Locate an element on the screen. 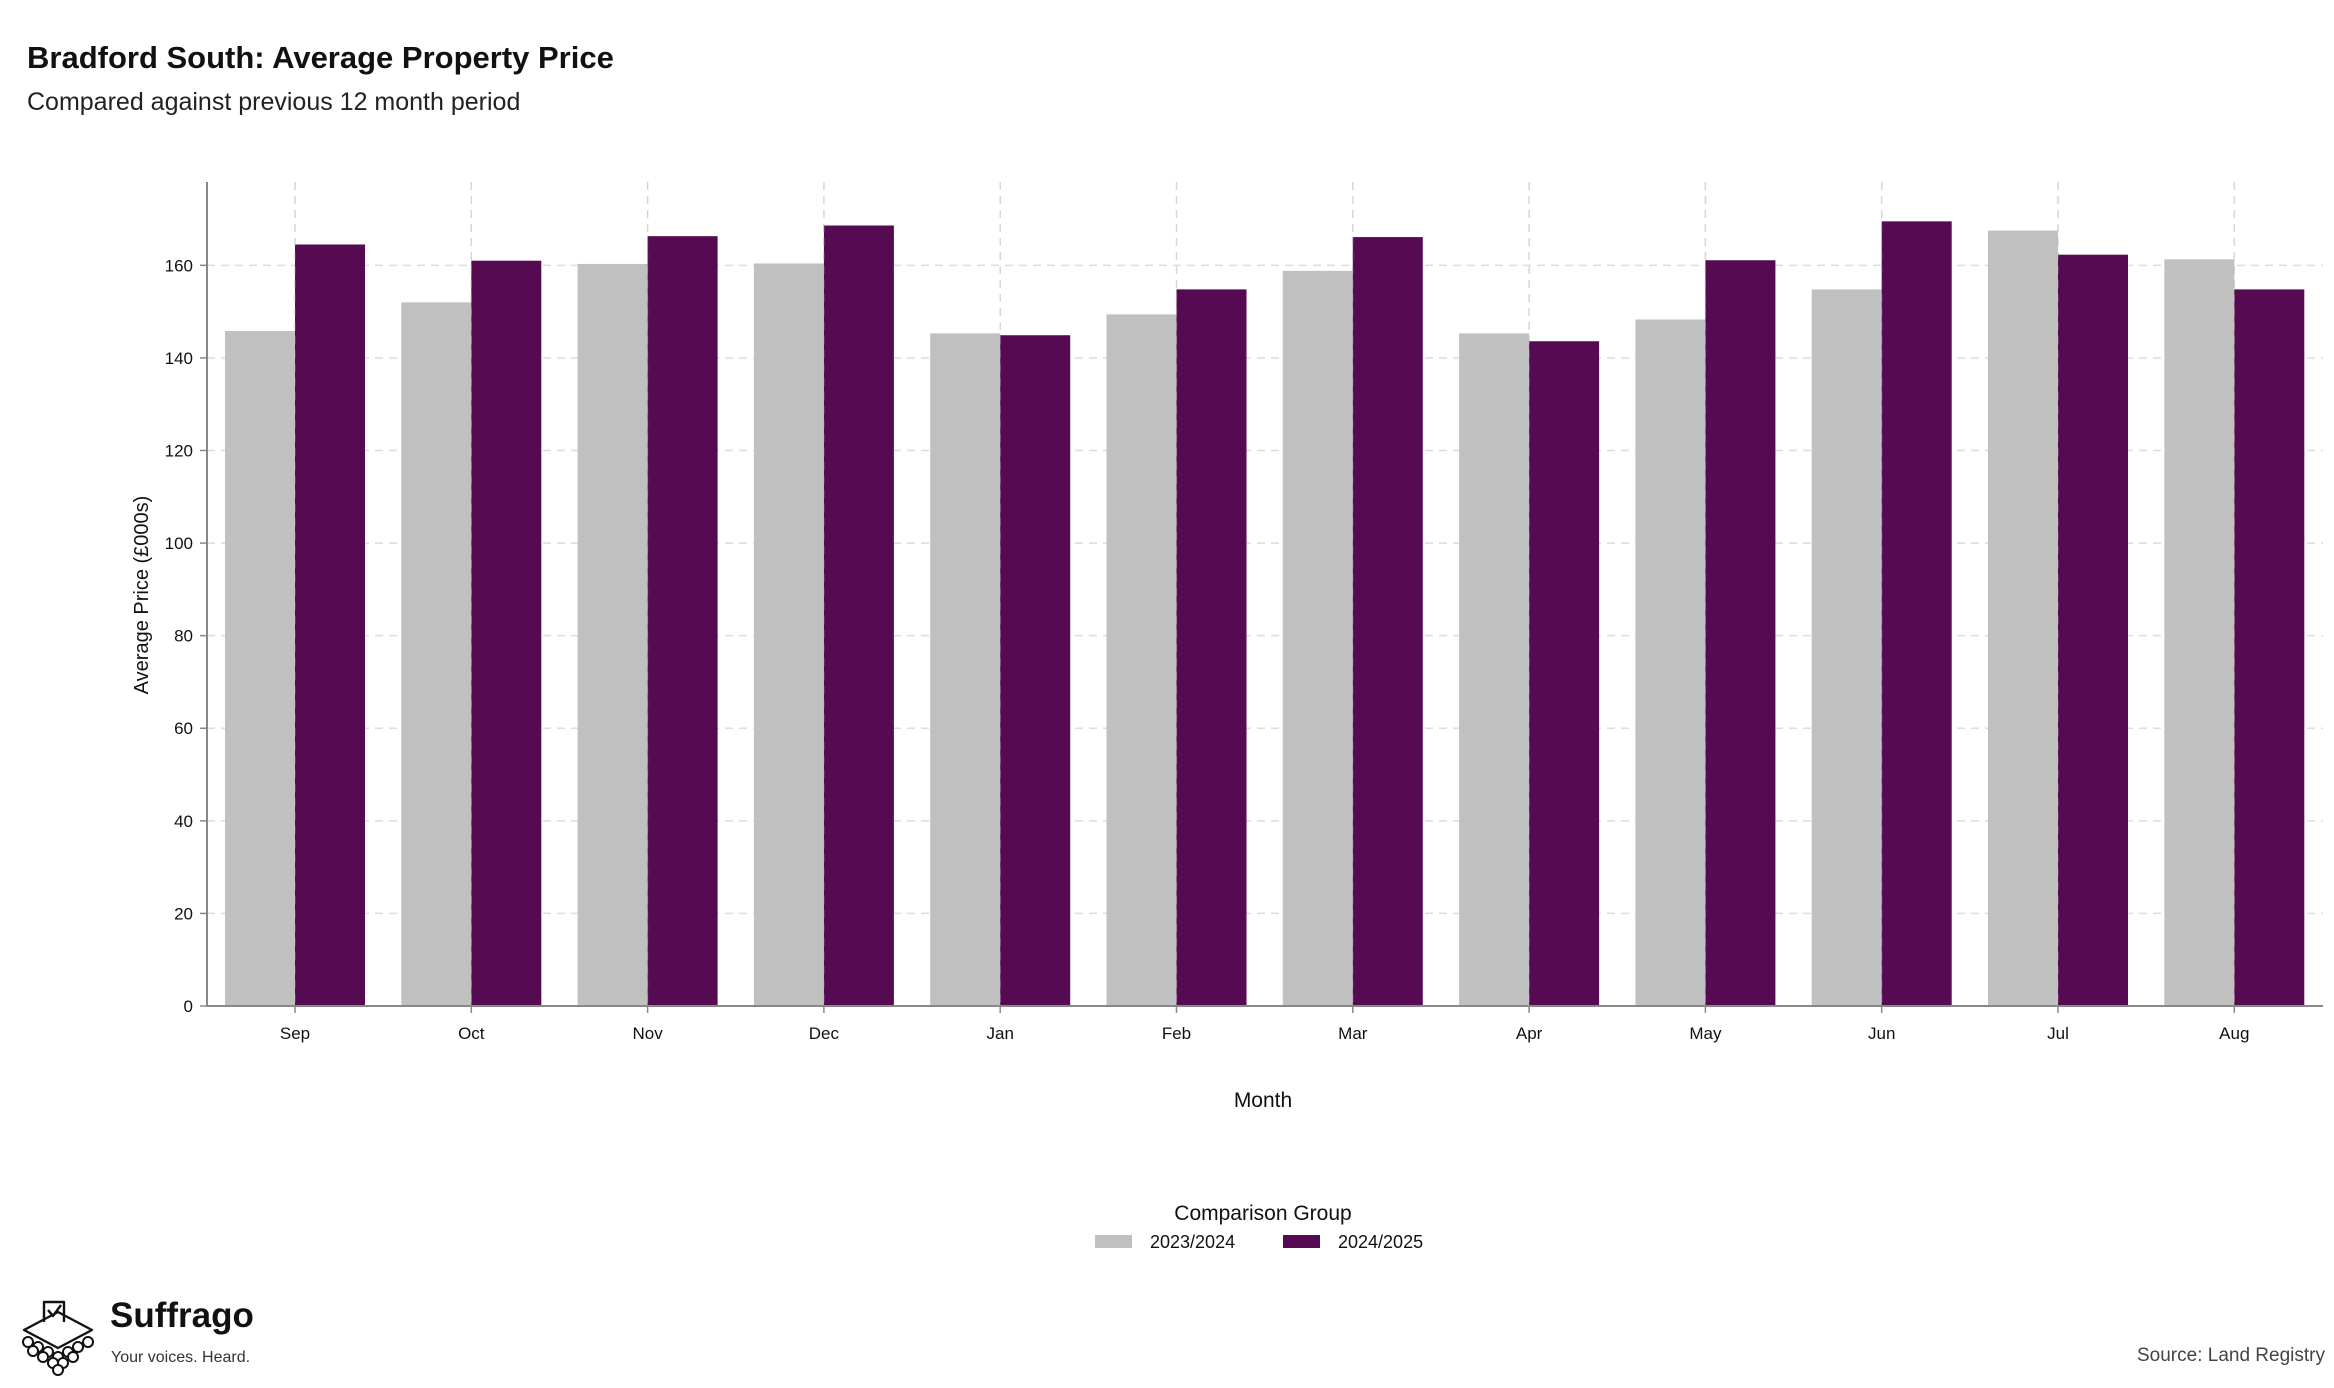 Image resolution: width=2334 pixels, height=1388 pixels. y-tick-label: 80 is located at coordinates (183, 636).